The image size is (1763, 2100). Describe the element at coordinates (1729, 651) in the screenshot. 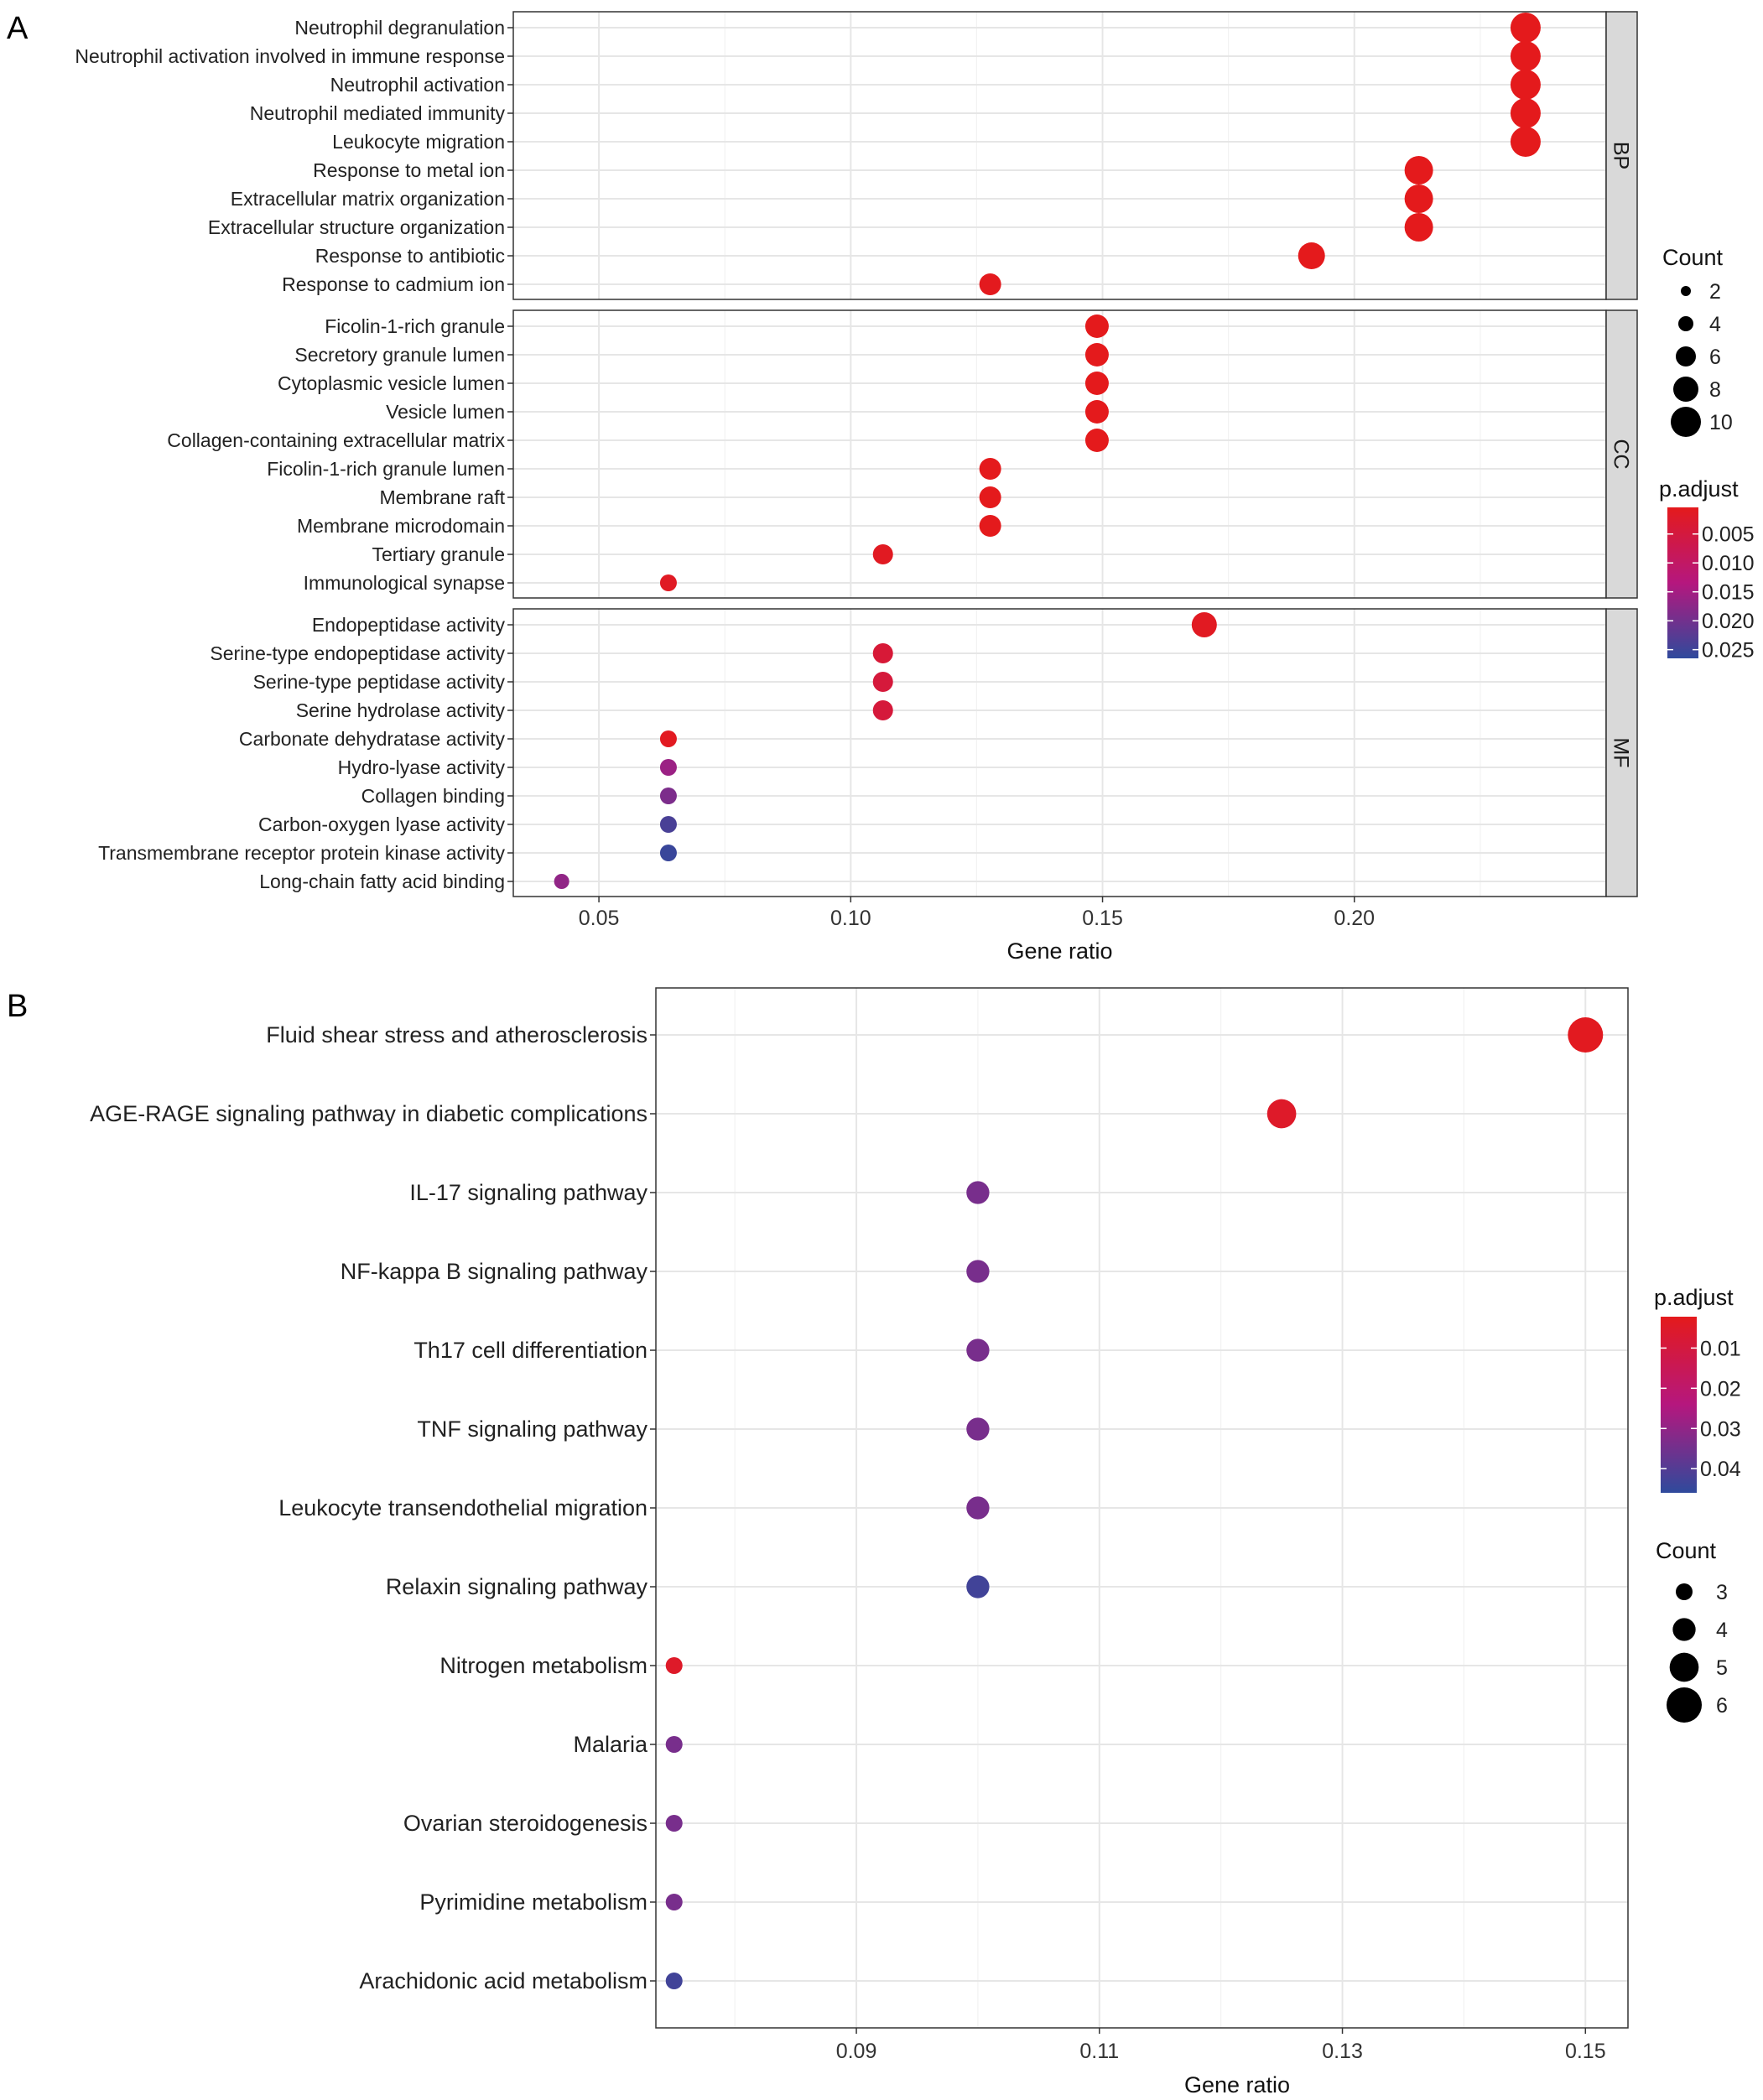

I see `colorbar-label: 0.025` at that location.